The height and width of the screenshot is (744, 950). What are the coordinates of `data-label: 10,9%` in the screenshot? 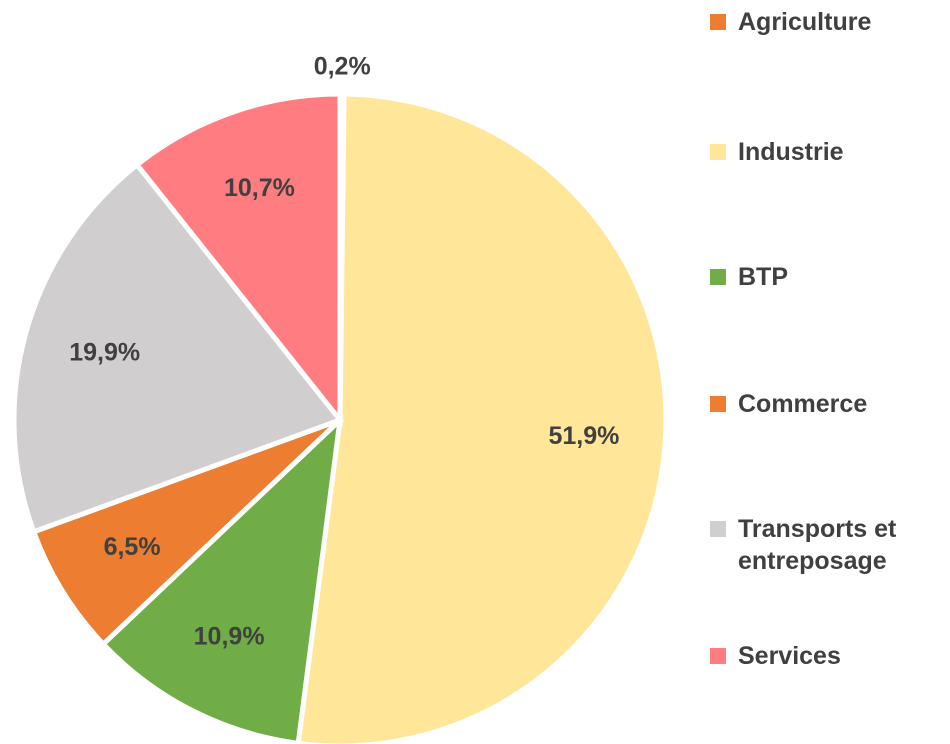 It's located at (229, 637).